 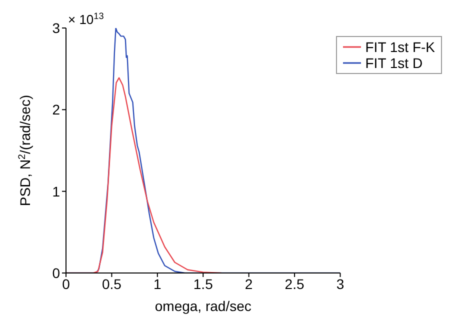 I want to click on x-tick-label: 2.5, so click(x=294, y=284).